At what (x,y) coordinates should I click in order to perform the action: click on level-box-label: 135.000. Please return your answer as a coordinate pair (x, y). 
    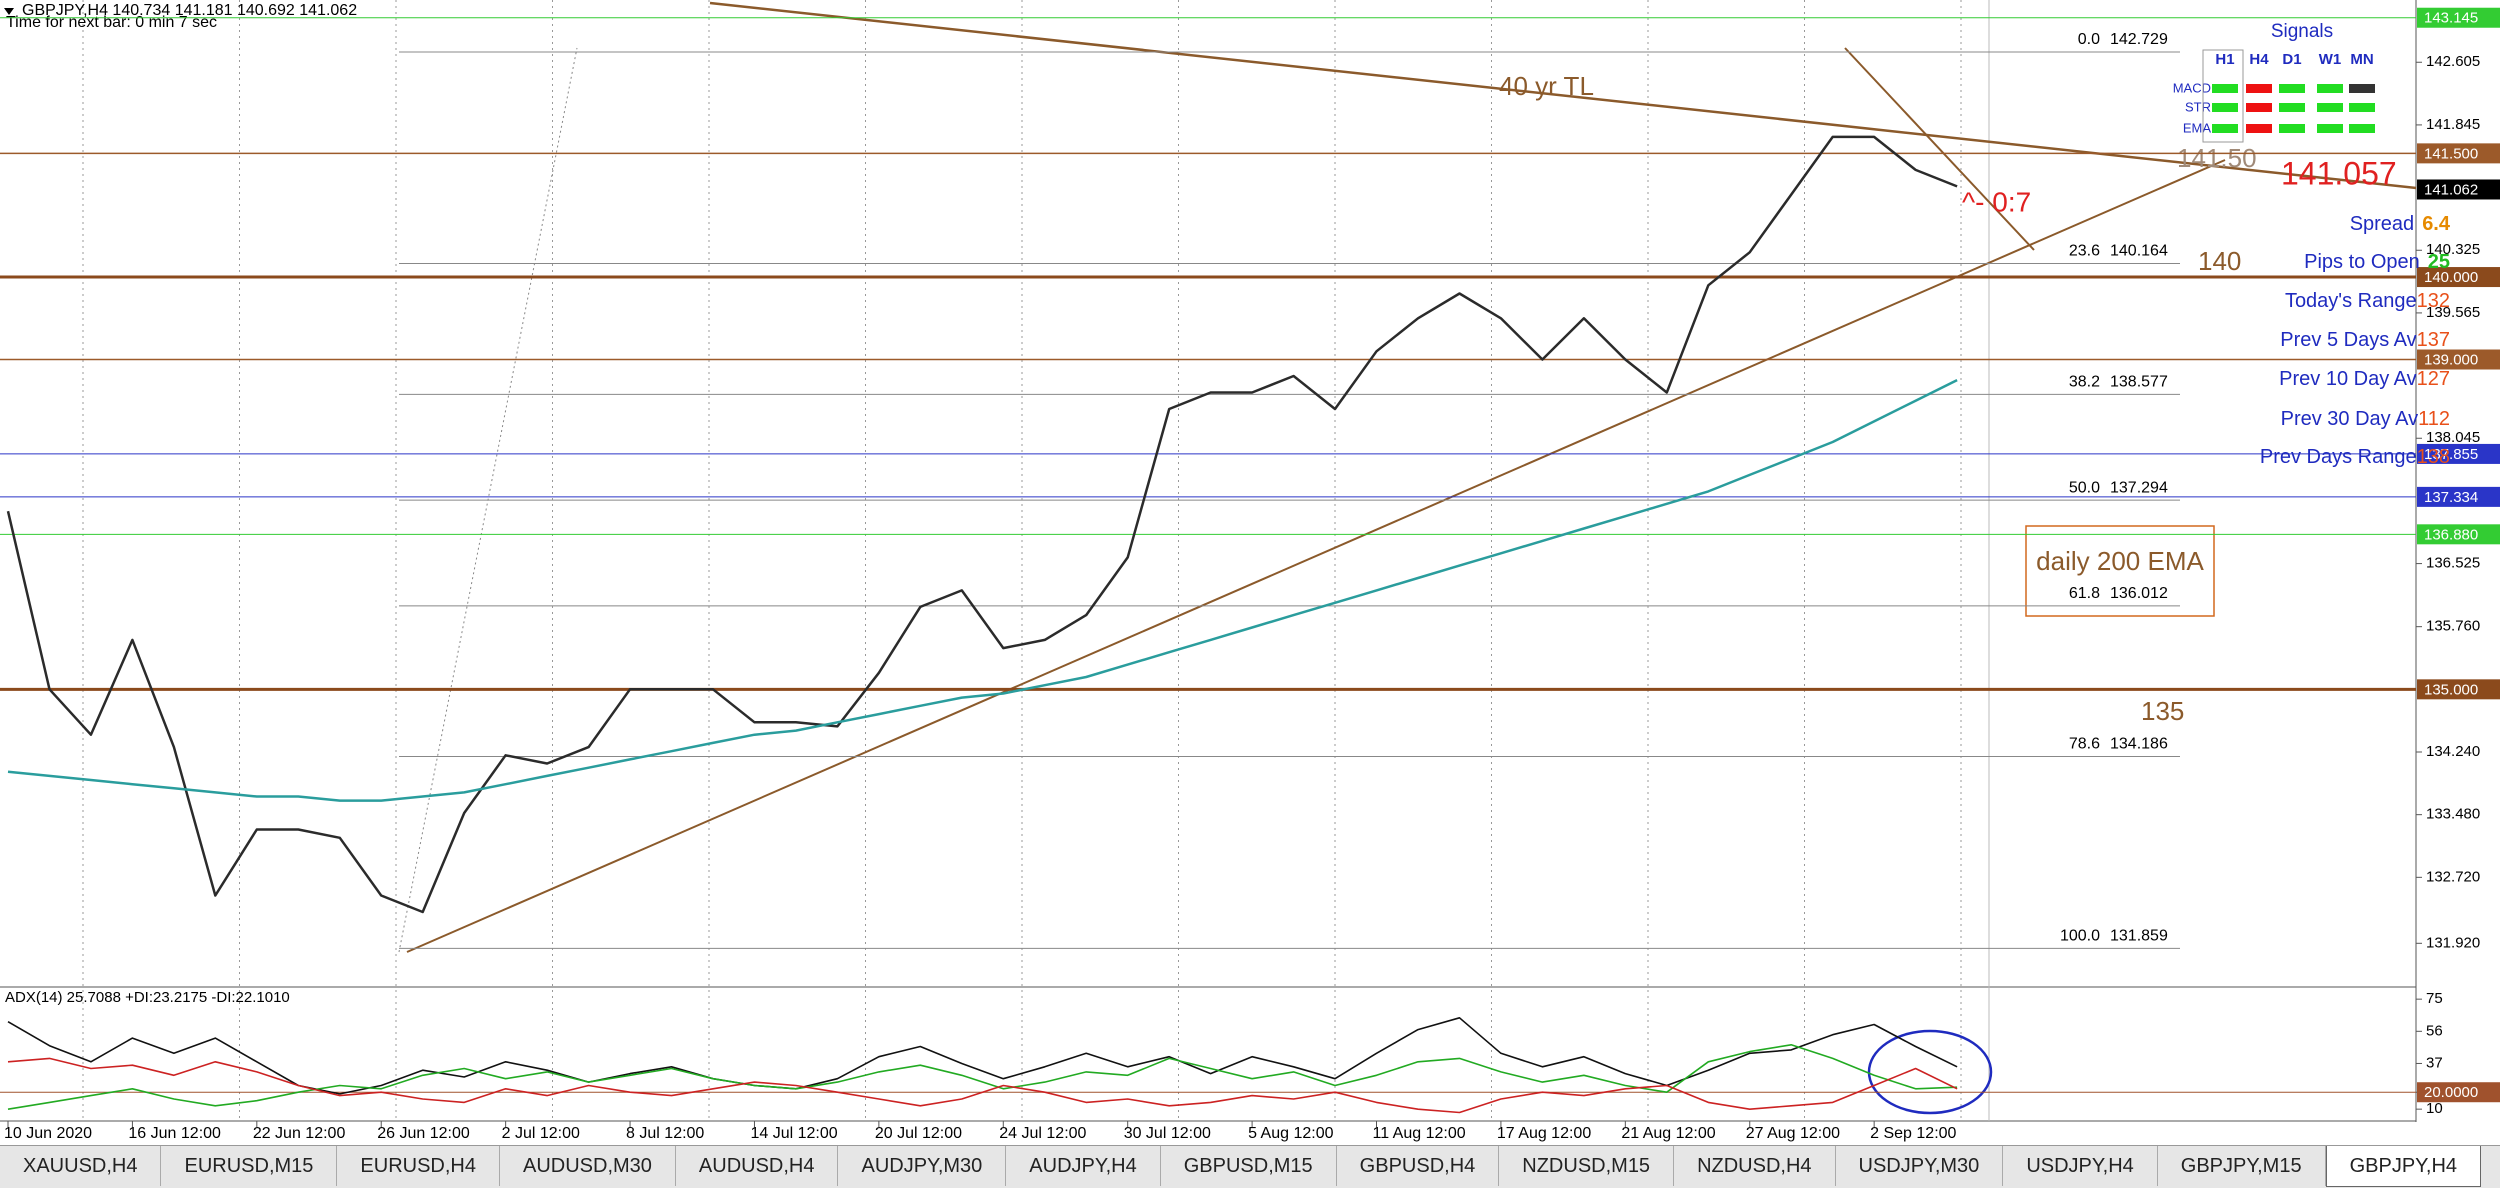
    Looking at the image, I should click on (2451, 689).